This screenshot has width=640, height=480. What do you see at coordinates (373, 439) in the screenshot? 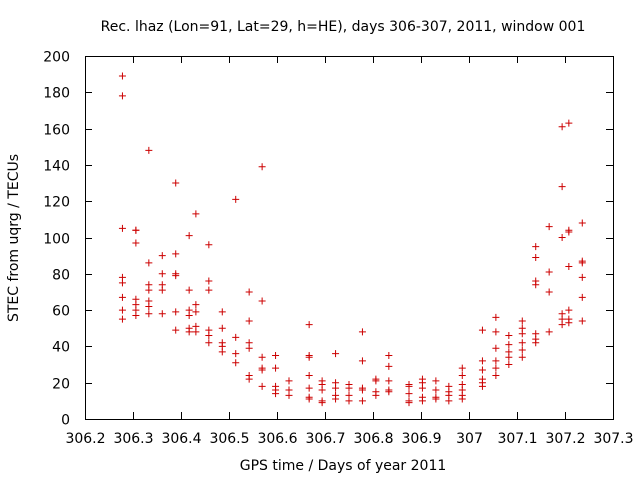
I see `x-tick-label: 306.8` at bounding box center [373, 439].